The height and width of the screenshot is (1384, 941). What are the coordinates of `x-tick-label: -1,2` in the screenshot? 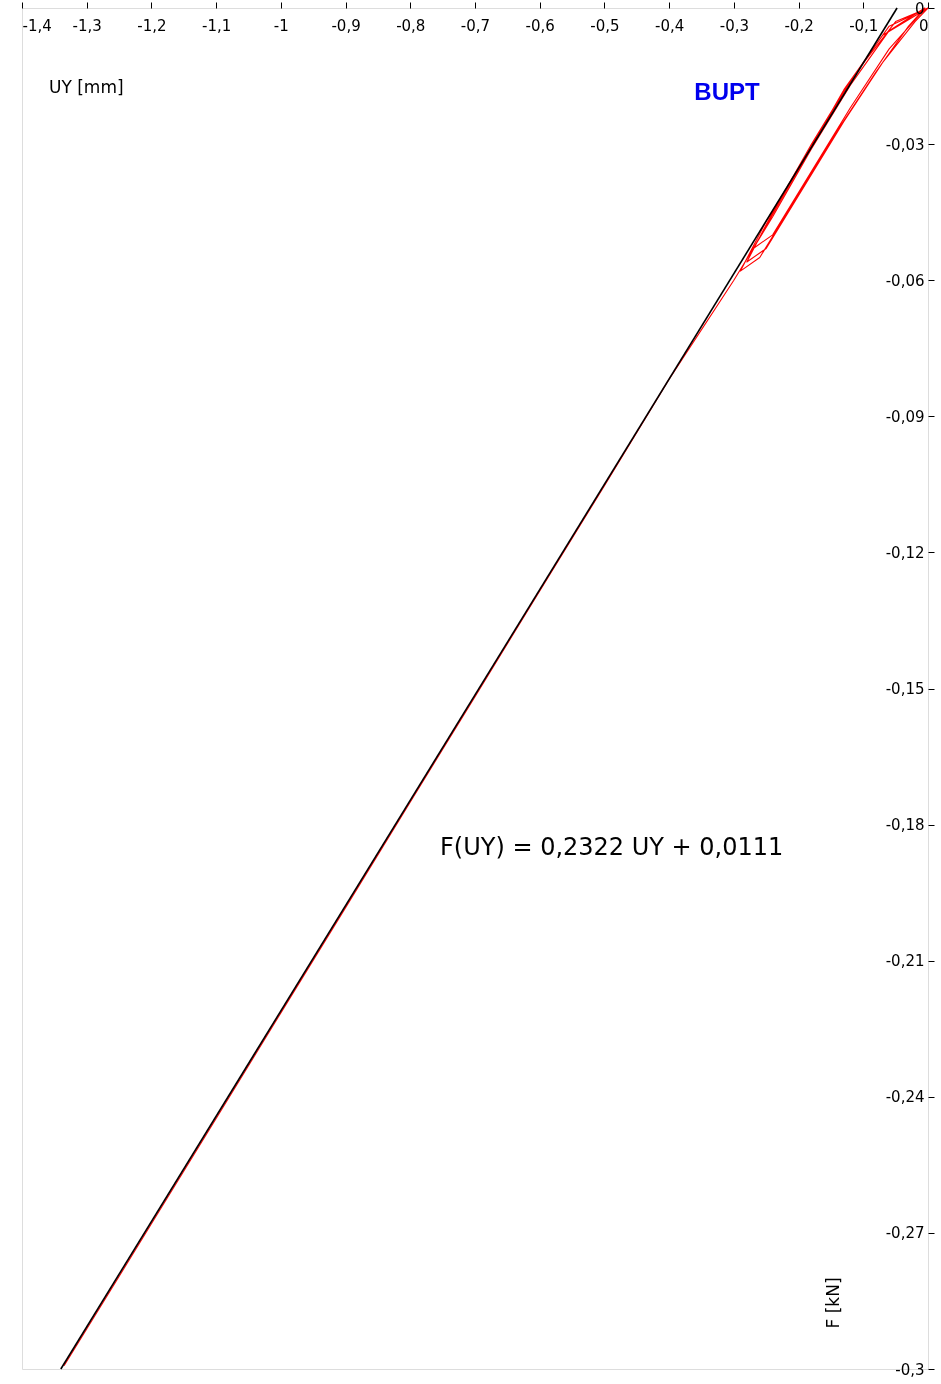 It's located at (152, 25).